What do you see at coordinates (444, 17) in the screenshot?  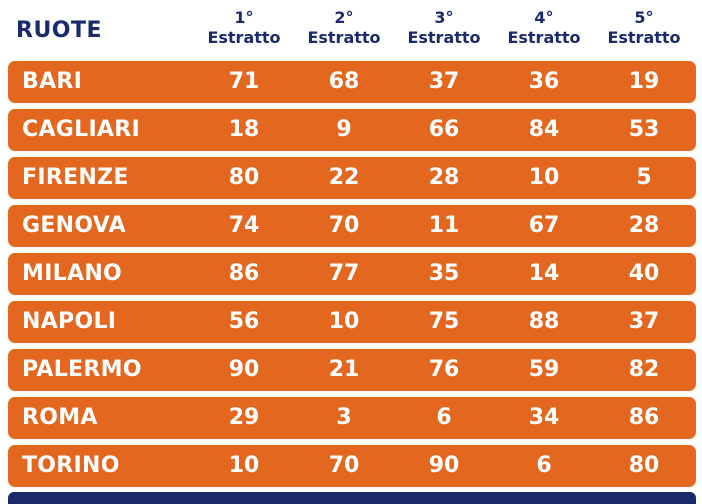 I see `header-ordinal: 3°` at bounding box center [444, 17].